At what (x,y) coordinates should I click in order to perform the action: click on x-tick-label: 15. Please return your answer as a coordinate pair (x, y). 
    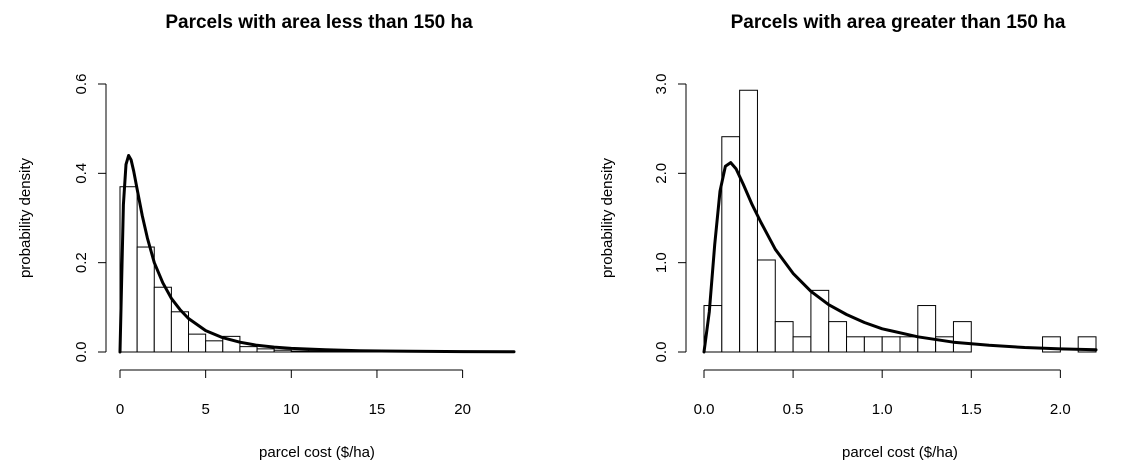
    Looking at the image, I should click on (377, 409).